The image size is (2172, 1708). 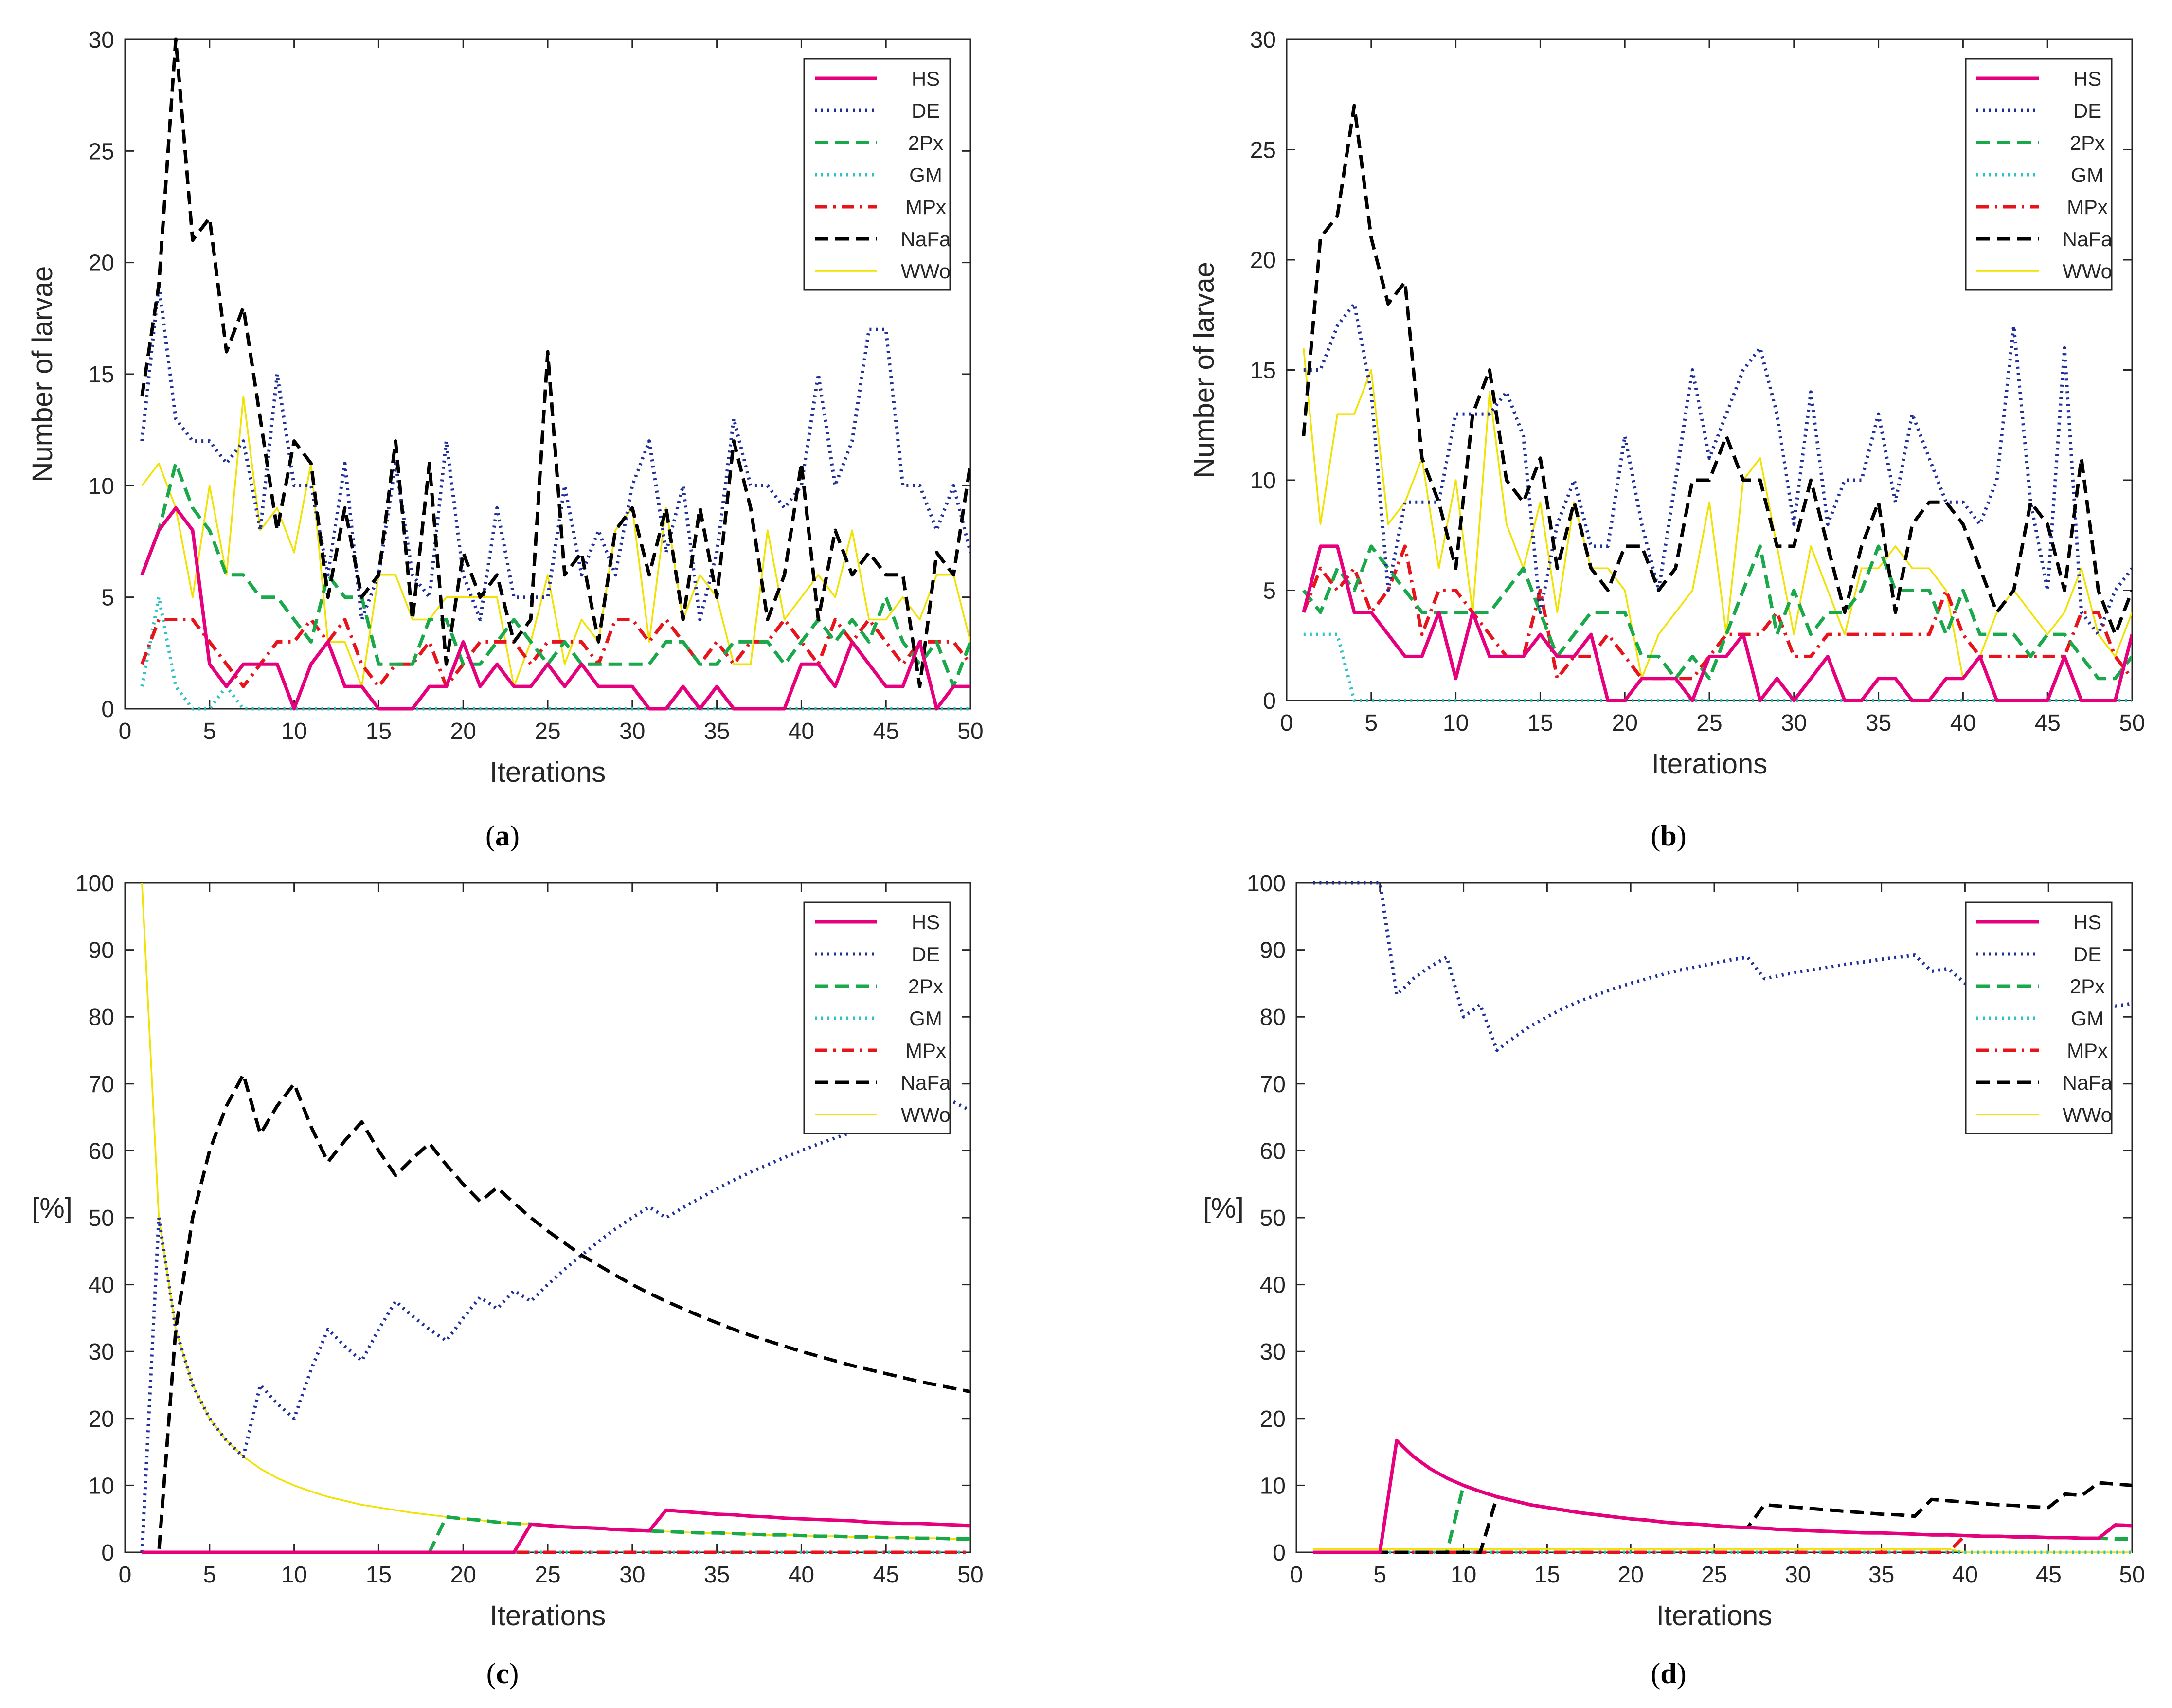 I want to click on series-line-mpx, so click(x=555, y=653).